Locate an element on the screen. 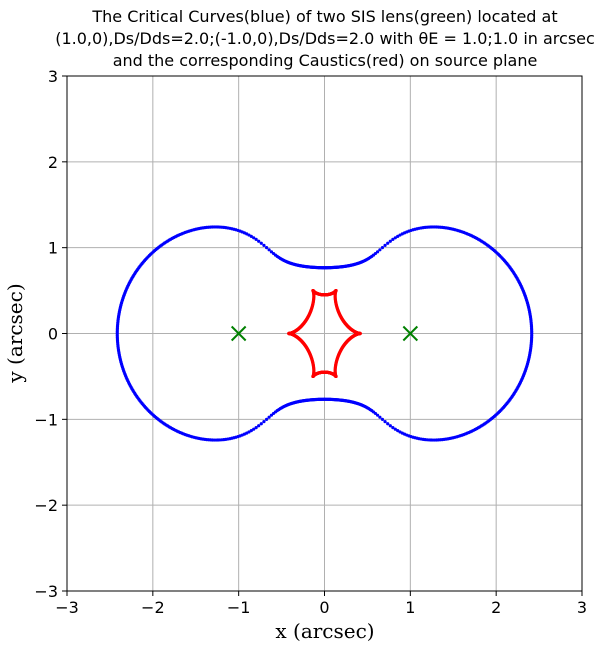 The image size is (611, 648). y-tick-label: −2 is located at coordinates (46, 505).